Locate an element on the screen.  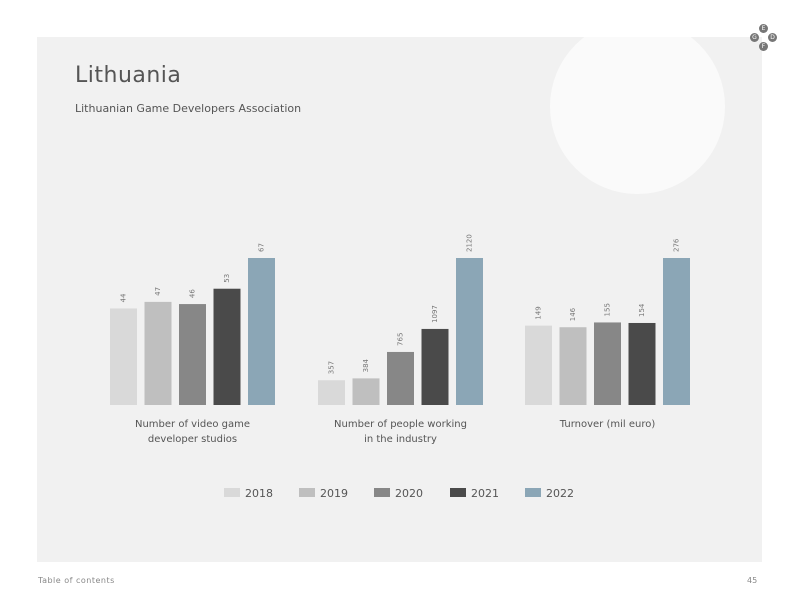
data-label: 149 is located at coordinates (539, 312).